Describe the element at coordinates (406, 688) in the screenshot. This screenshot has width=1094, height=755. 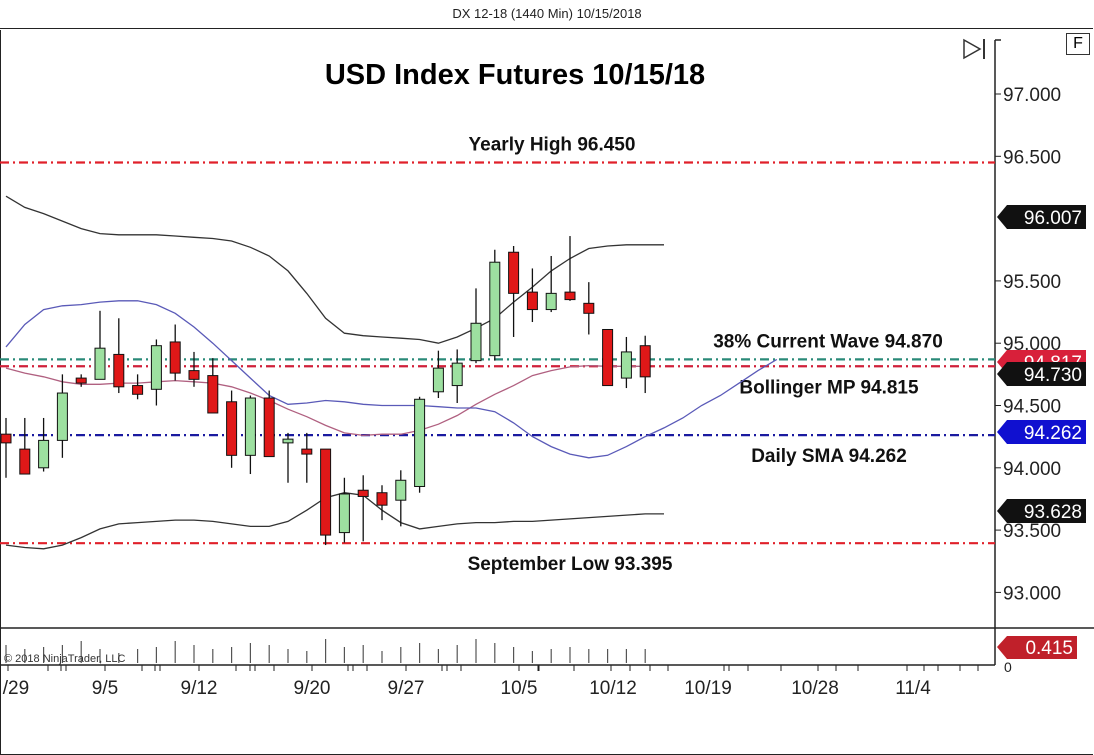
I see `x-tick-label: 9/27` at that location.